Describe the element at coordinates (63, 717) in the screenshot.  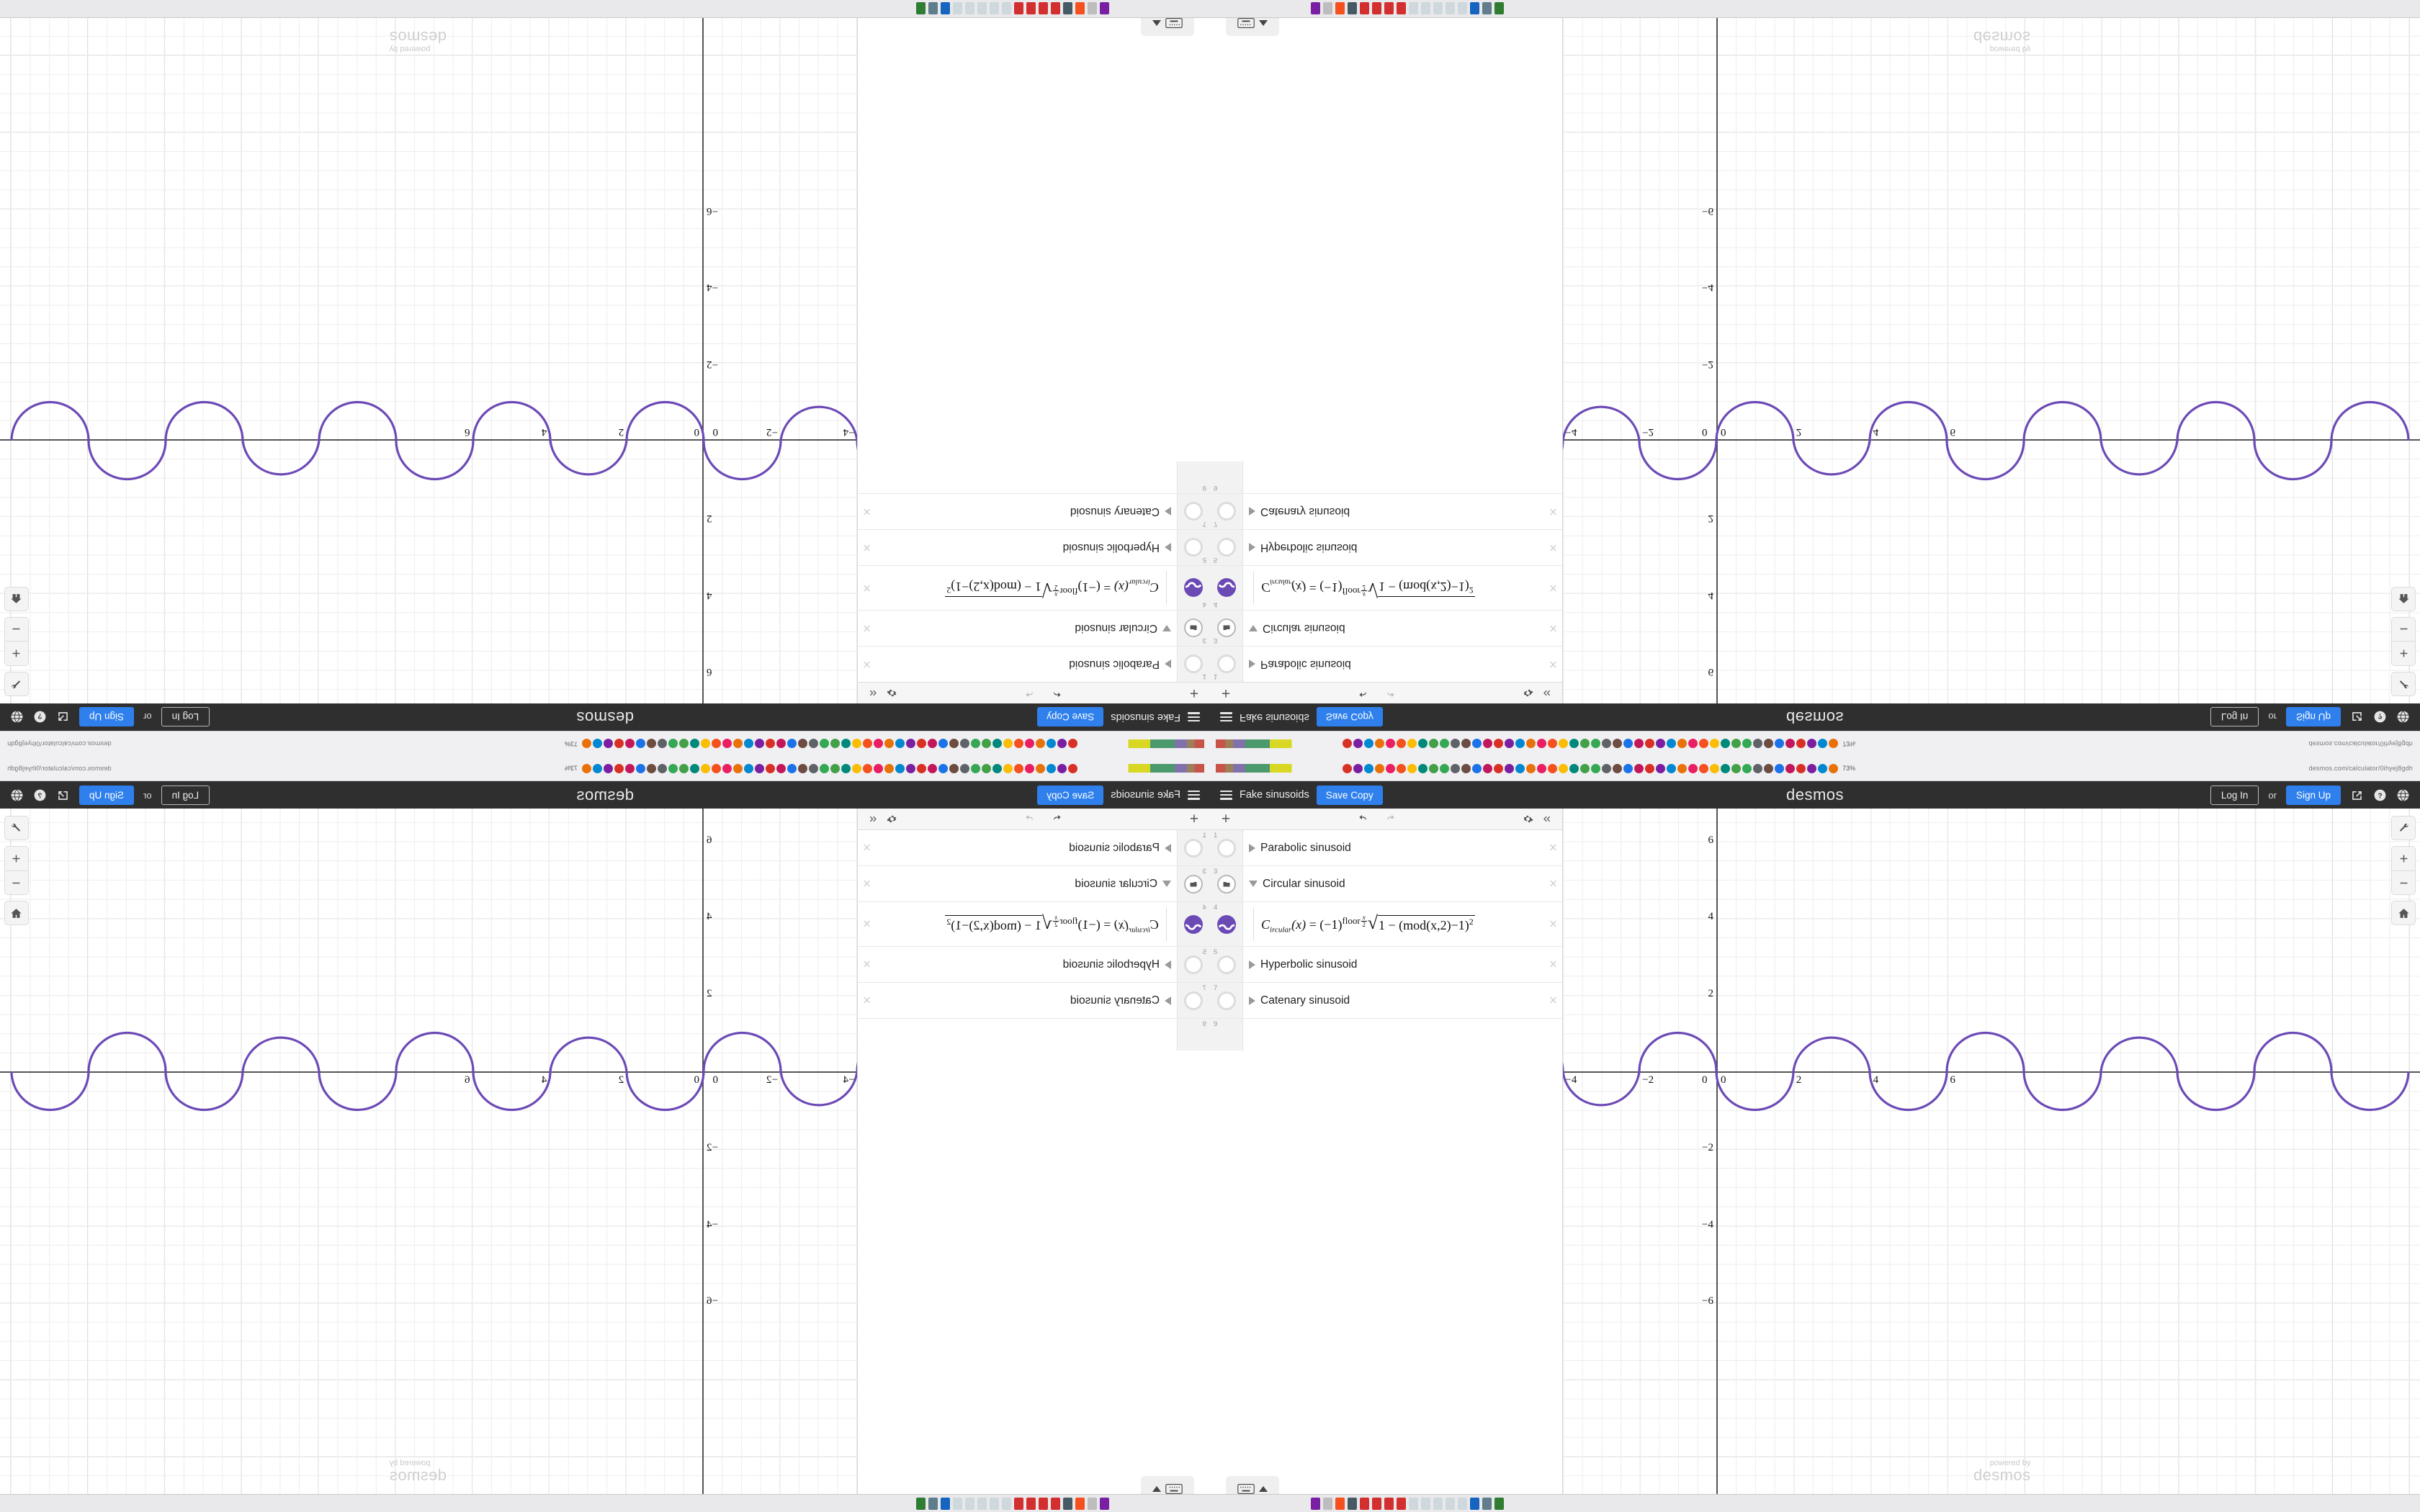
I see `share-icon` at that location.